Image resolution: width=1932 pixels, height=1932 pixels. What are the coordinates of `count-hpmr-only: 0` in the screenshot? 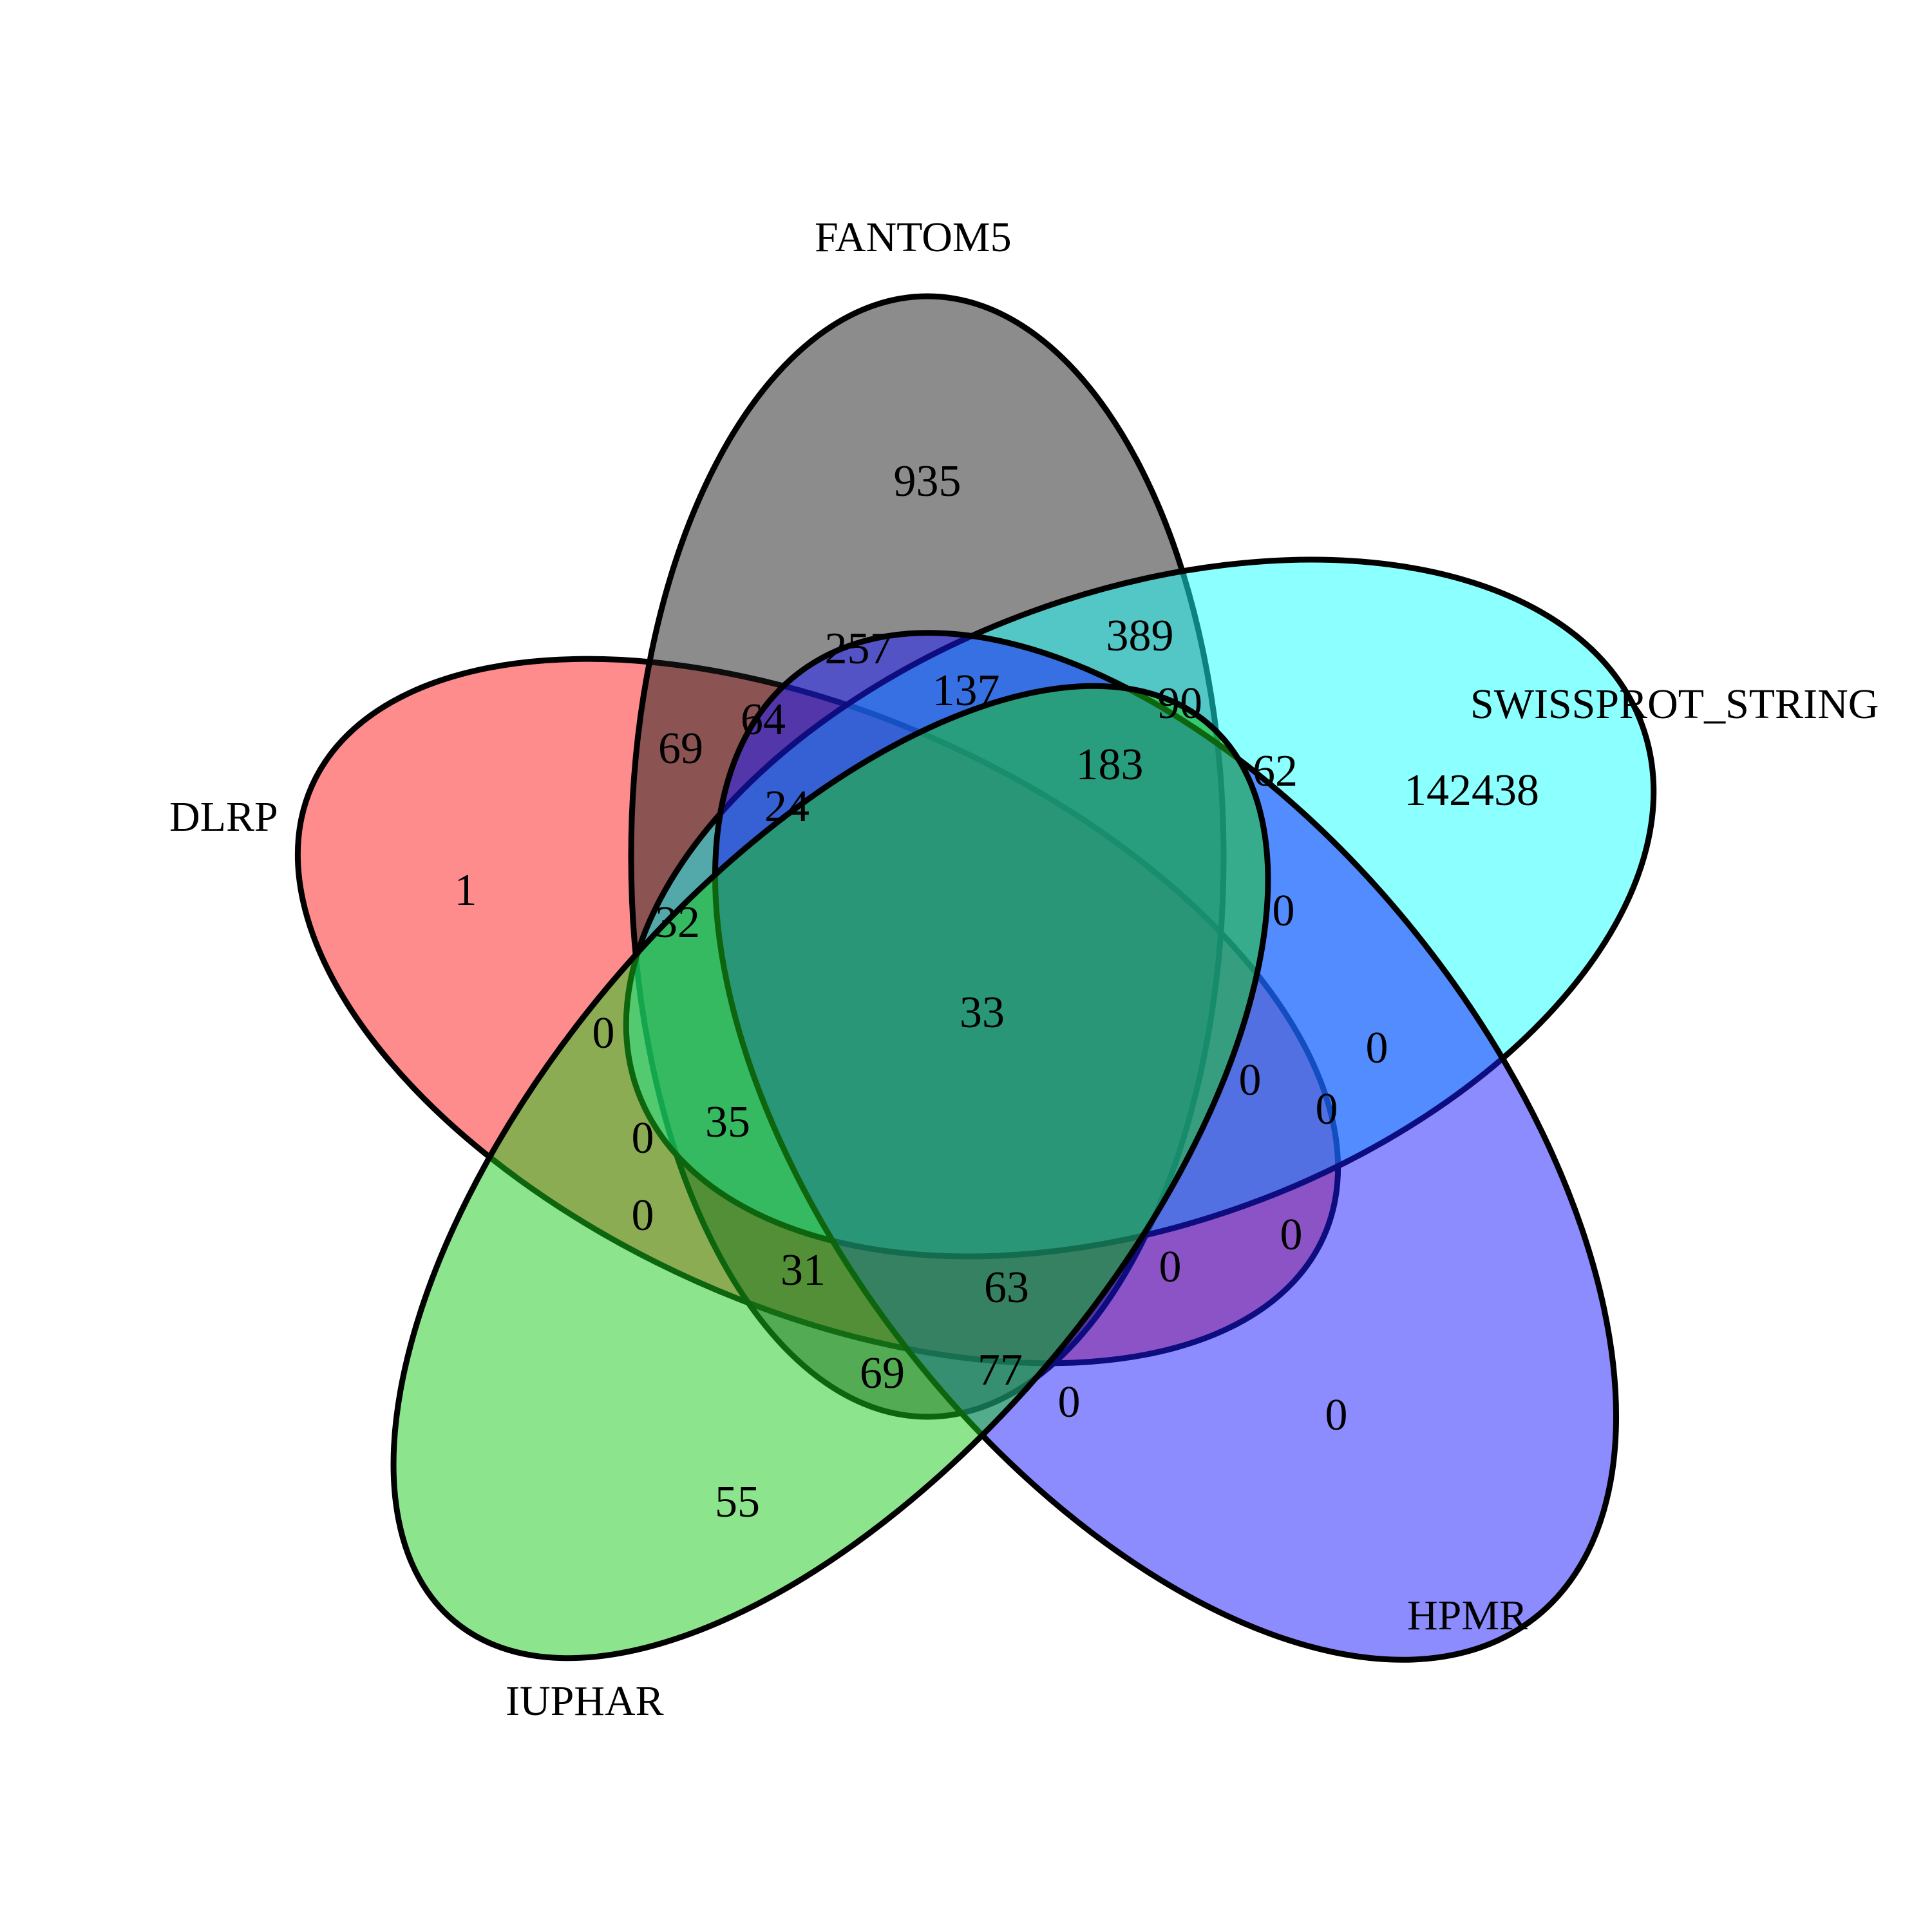 It's located at (1337, 1415).